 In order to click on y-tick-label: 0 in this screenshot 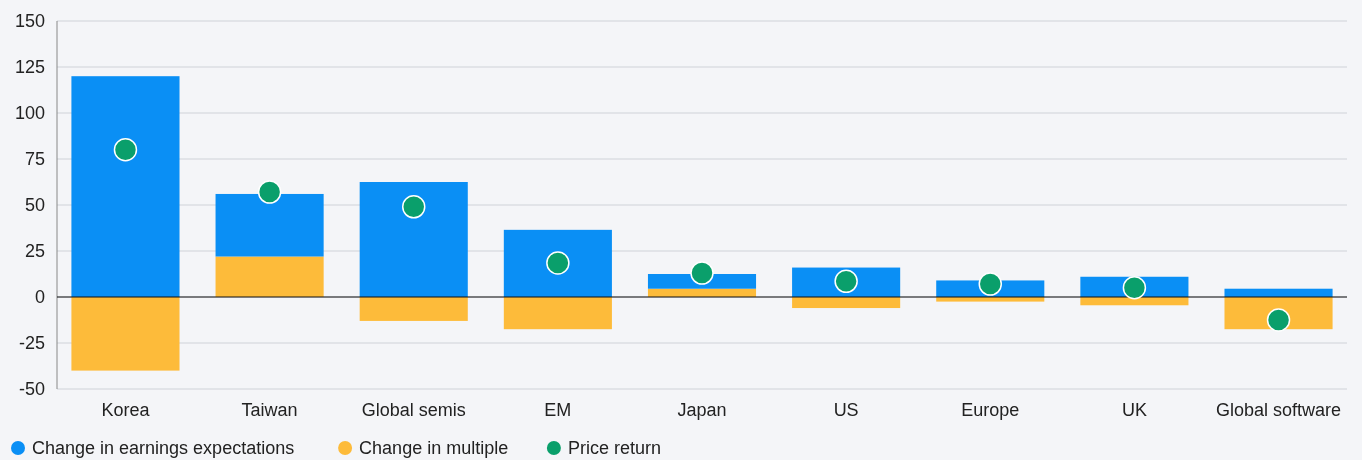, I will do `click(39, 297)`.